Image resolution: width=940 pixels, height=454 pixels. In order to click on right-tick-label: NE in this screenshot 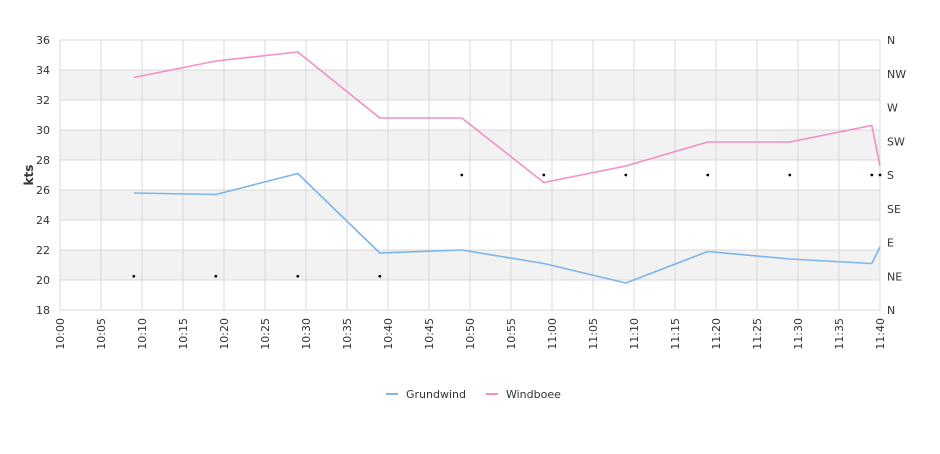, I will do `click(894, 276)`.